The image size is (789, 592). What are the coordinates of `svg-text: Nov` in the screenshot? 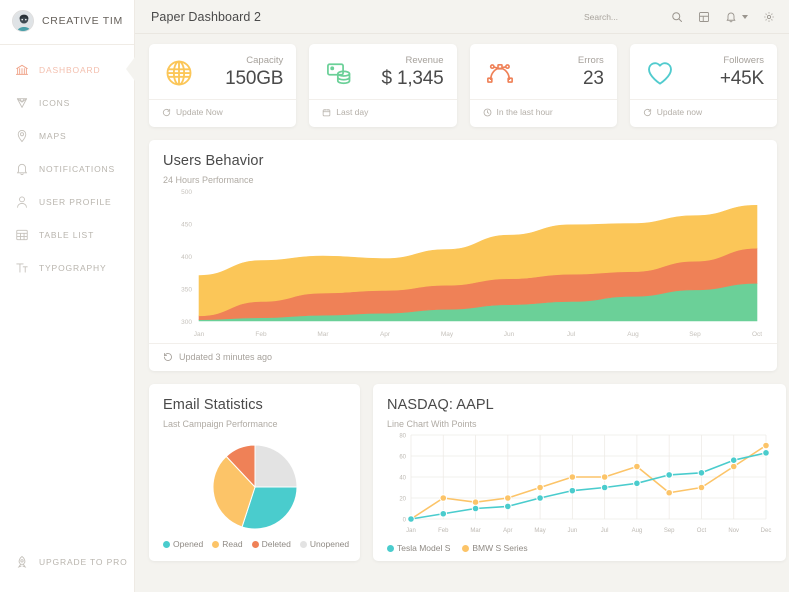 It's located at (733, 531).